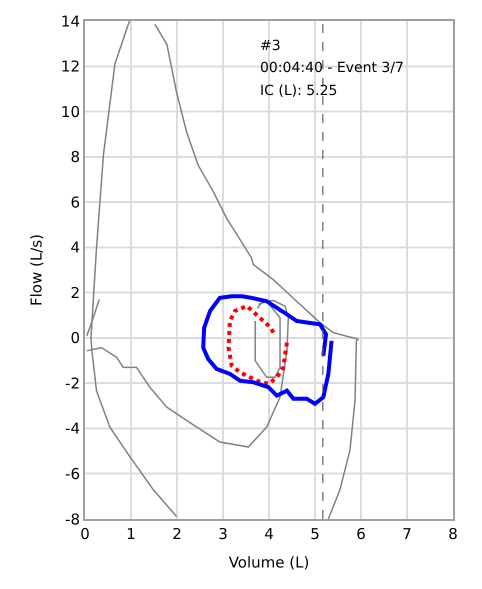 The image size is (482, 589). Describe the element at coordinates (269, 563) in the screenshot. I see `x-axis-title: Volume (L)` at that location.